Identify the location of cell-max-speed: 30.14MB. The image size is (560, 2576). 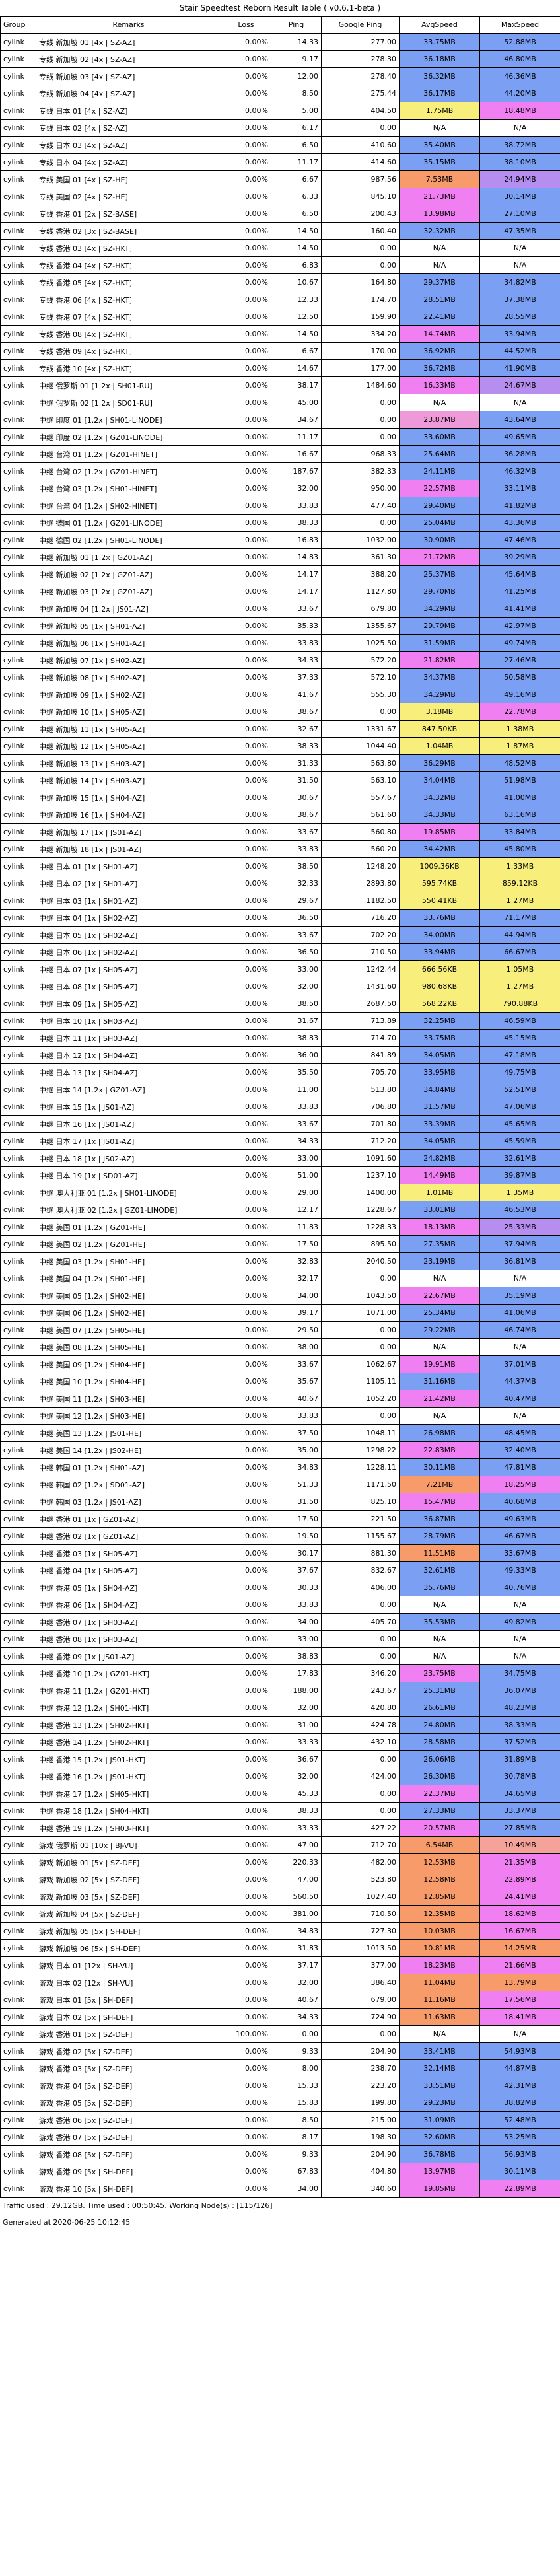
(519, 196).